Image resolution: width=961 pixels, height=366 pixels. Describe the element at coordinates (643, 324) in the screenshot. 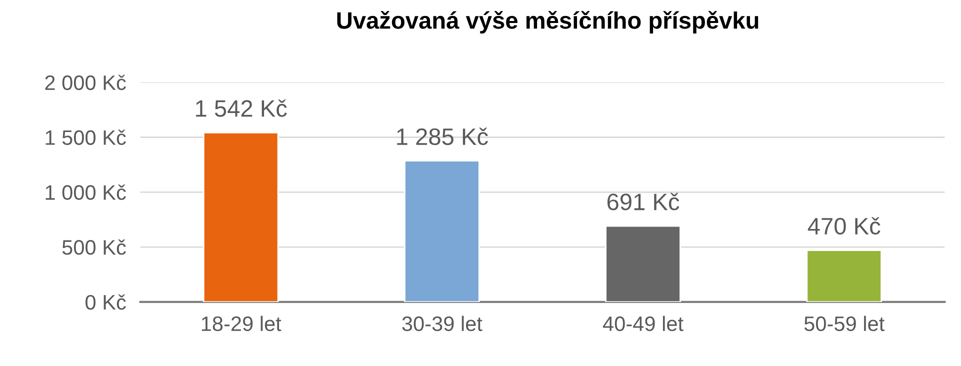

I see `x-tick-label: 40-49 let` at that location.